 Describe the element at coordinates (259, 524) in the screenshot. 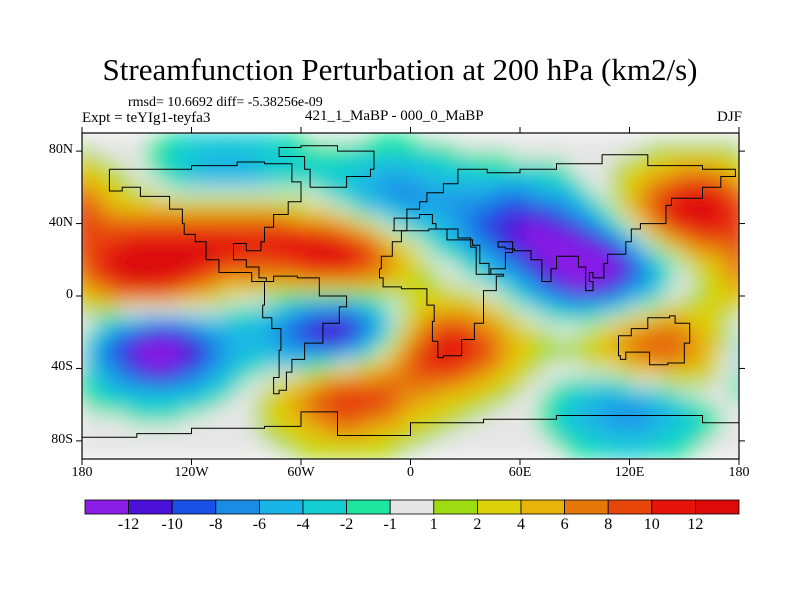

I see `colorbar-label: -6` at that location.